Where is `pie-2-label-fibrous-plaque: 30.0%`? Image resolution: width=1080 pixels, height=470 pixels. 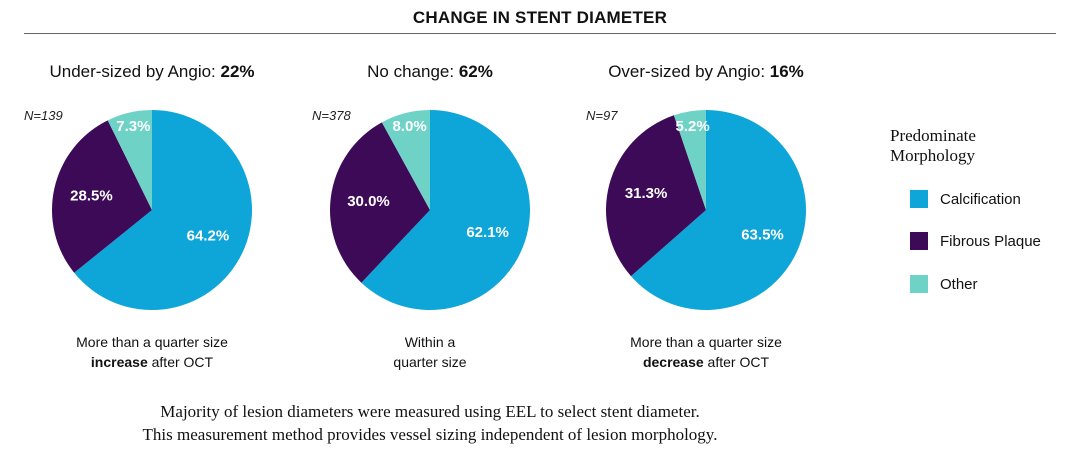 pie-2-label-fibrous-plaque: 30.0% is located at coordinates (368, 201).